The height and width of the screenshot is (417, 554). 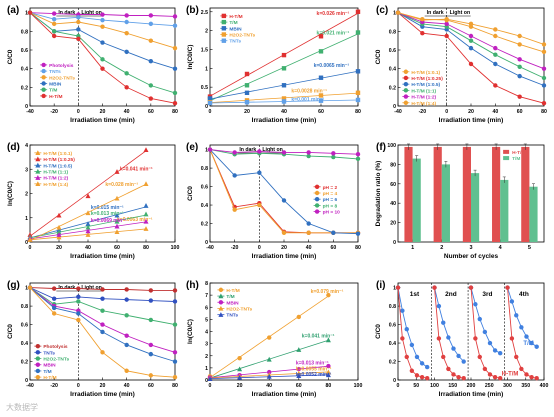 What do you see at coordinates (471, 256) in the screenshot?
I see `x-axis-label: Number of cycles` at bounding box center [471, 256].